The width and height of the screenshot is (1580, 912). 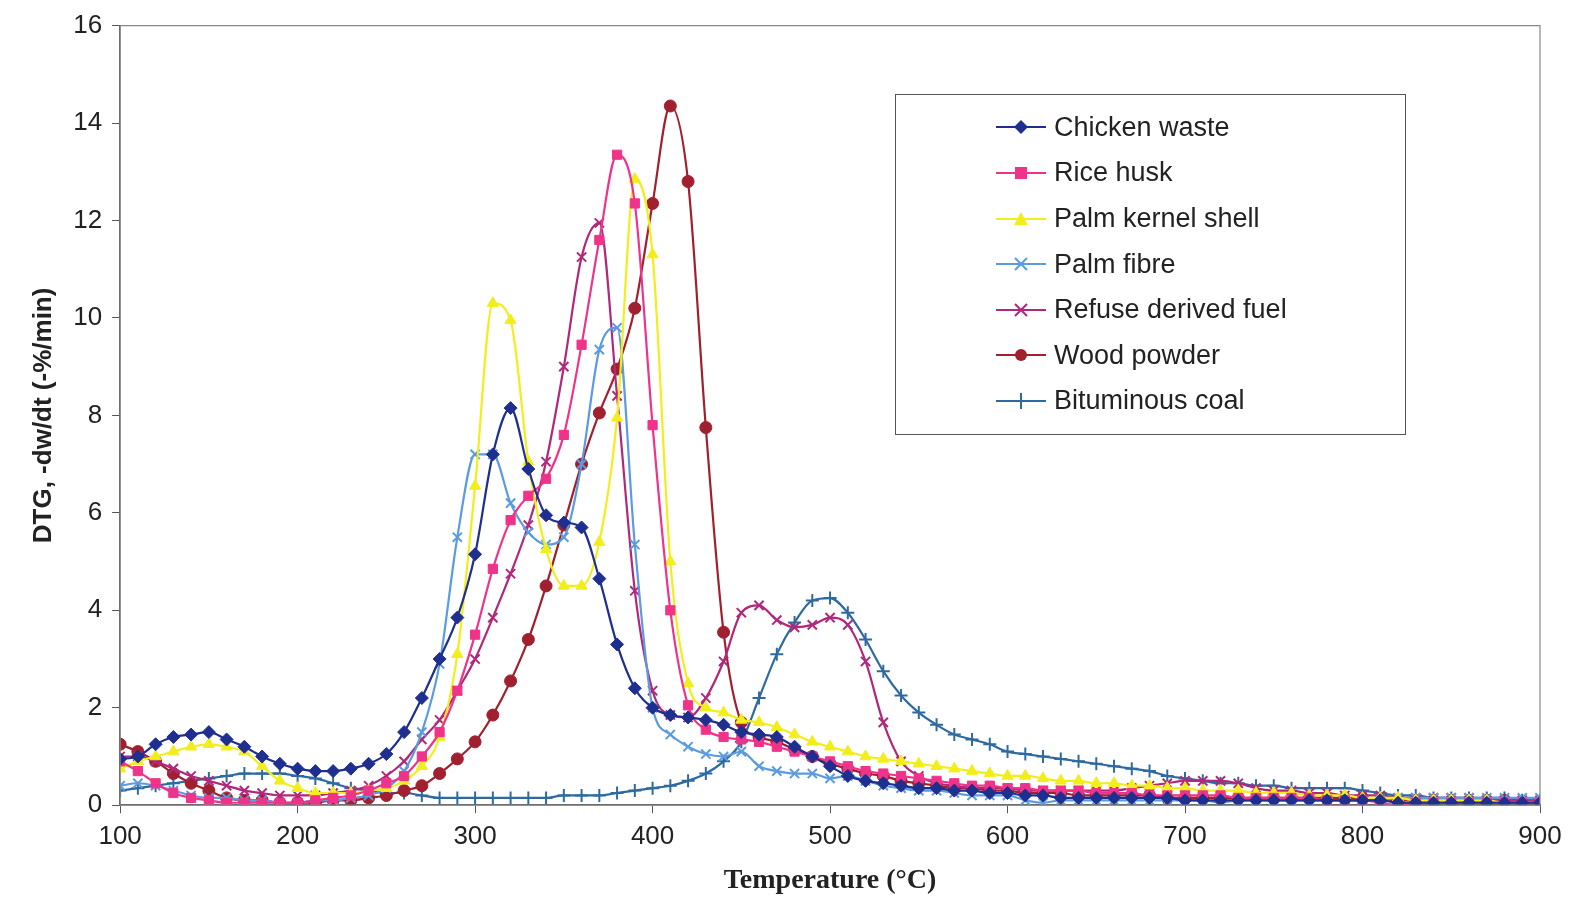 I want to click on y-tick-label: 0, so click(x=95, y=803).